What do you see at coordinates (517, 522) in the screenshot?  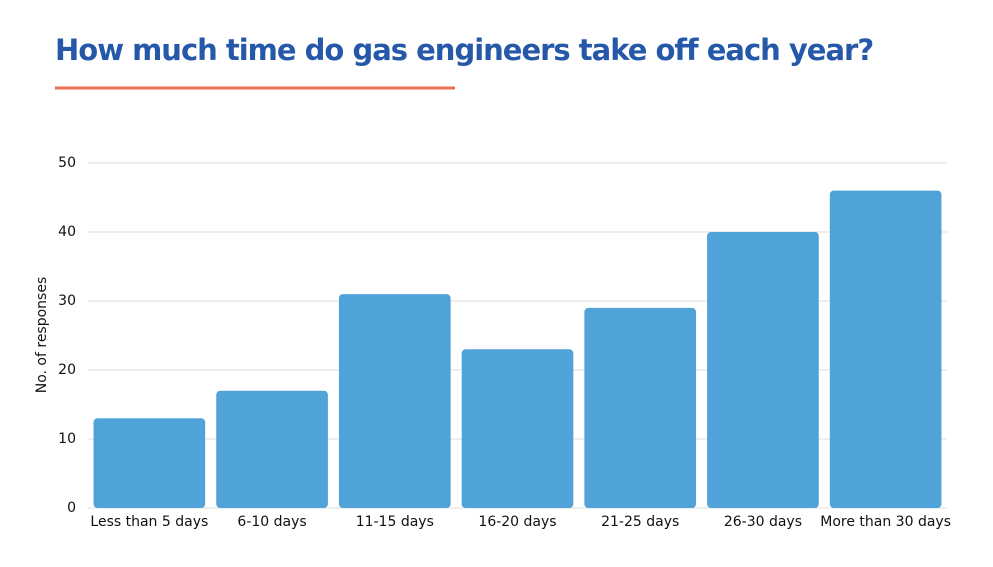 I see `x-tick-label: 16-20 days` at bounding box center [517, 522].